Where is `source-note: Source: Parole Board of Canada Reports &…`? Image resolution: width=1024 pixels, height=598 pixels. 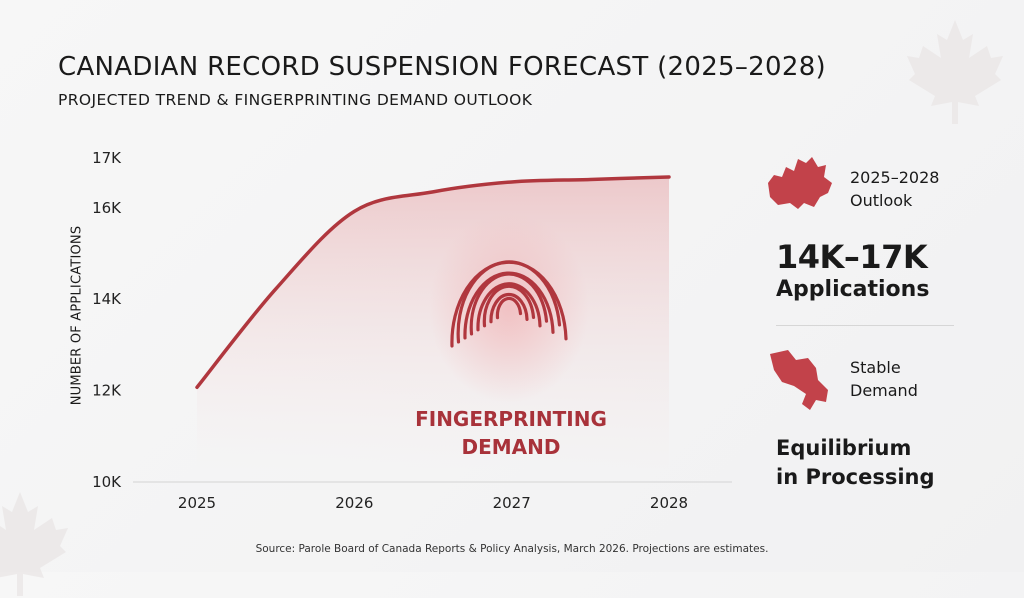 source-note: Source: Parole Board of Canada Reports &… is located at coordinates (512, 549).